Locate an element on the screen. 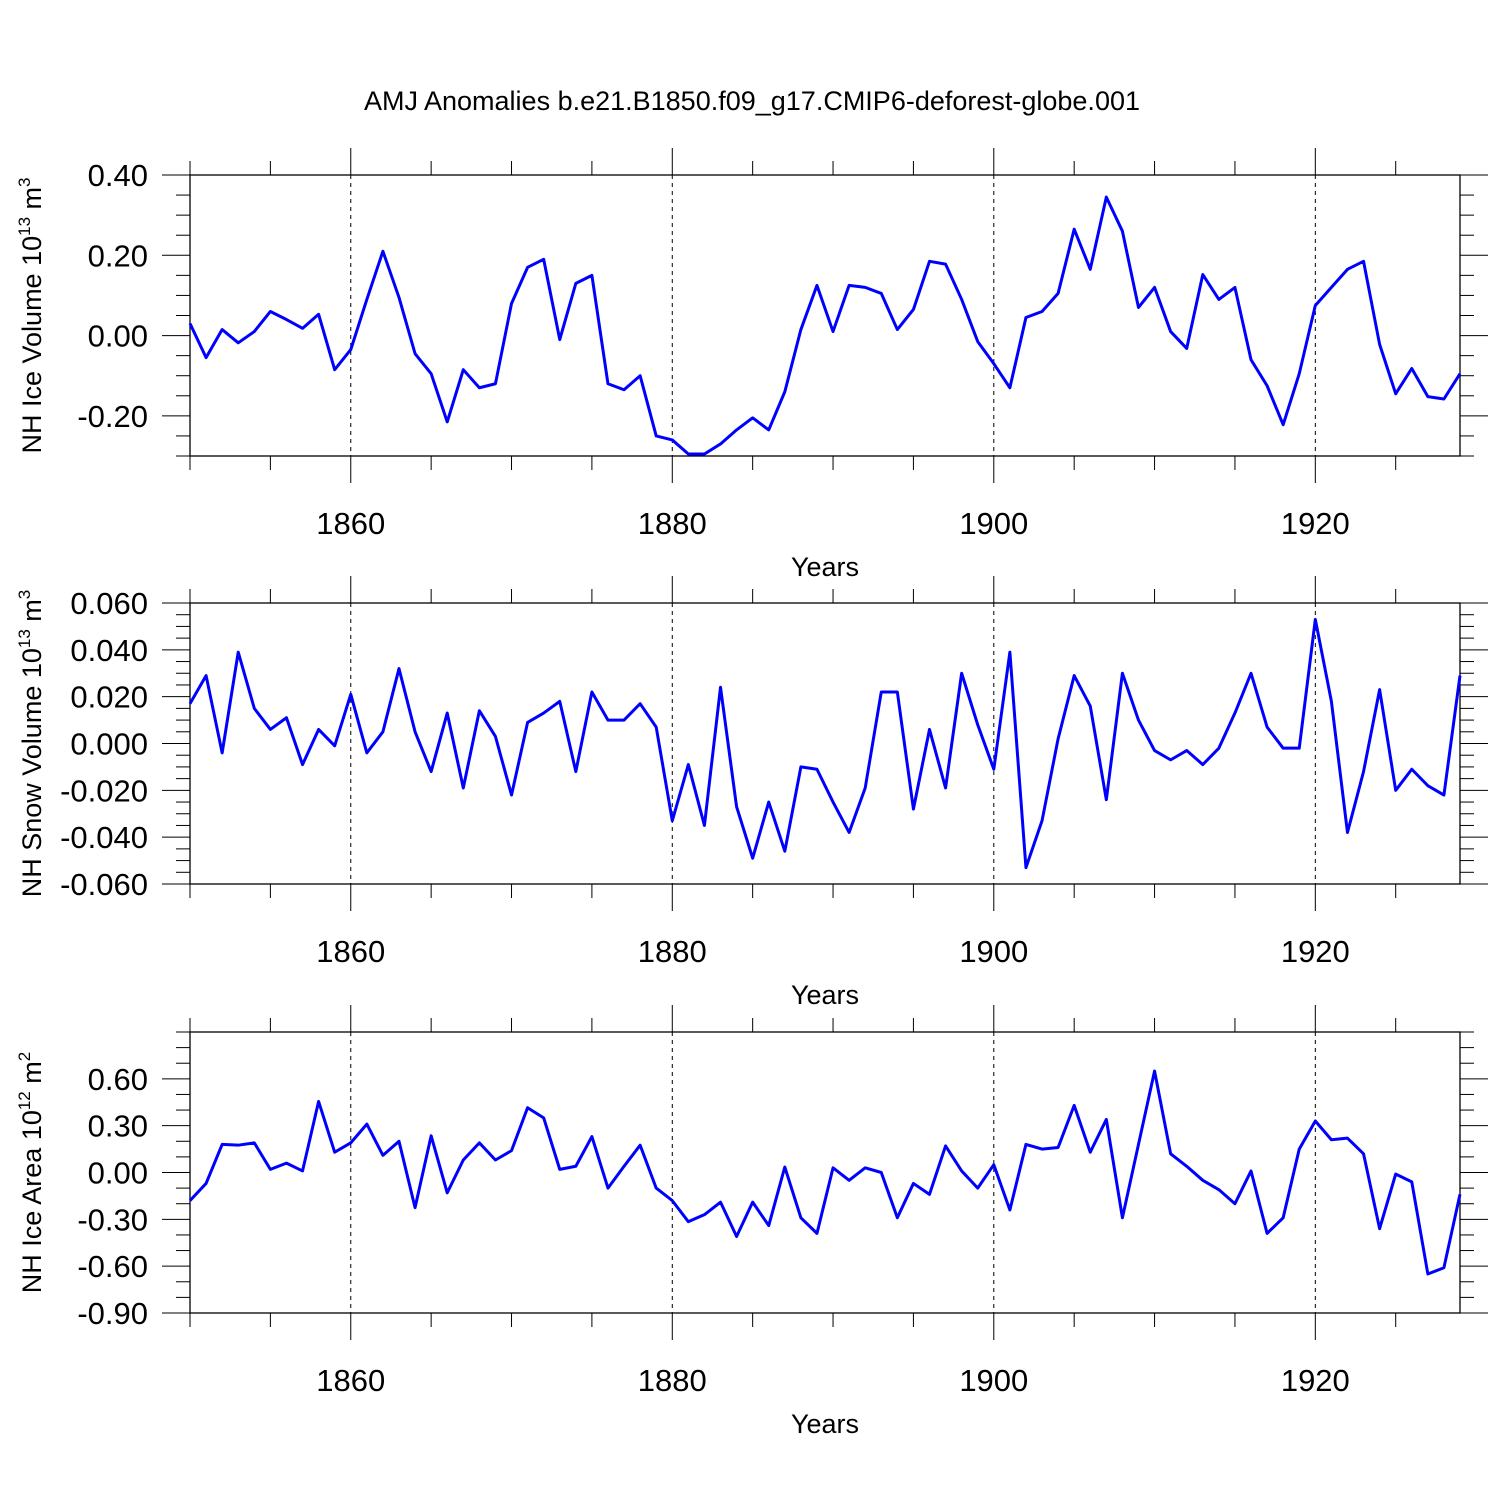 This screenshot has width=1500, height=1500. y-label-text: NH Ice Area 10 is located at coordinates (32, 1201).